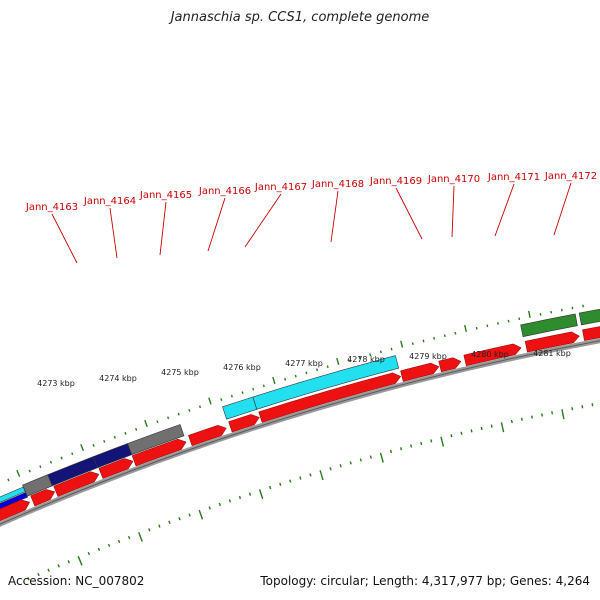  Describe the element at coordinates (14, 501) in the screenshot. I see `blue-feature` at that location.